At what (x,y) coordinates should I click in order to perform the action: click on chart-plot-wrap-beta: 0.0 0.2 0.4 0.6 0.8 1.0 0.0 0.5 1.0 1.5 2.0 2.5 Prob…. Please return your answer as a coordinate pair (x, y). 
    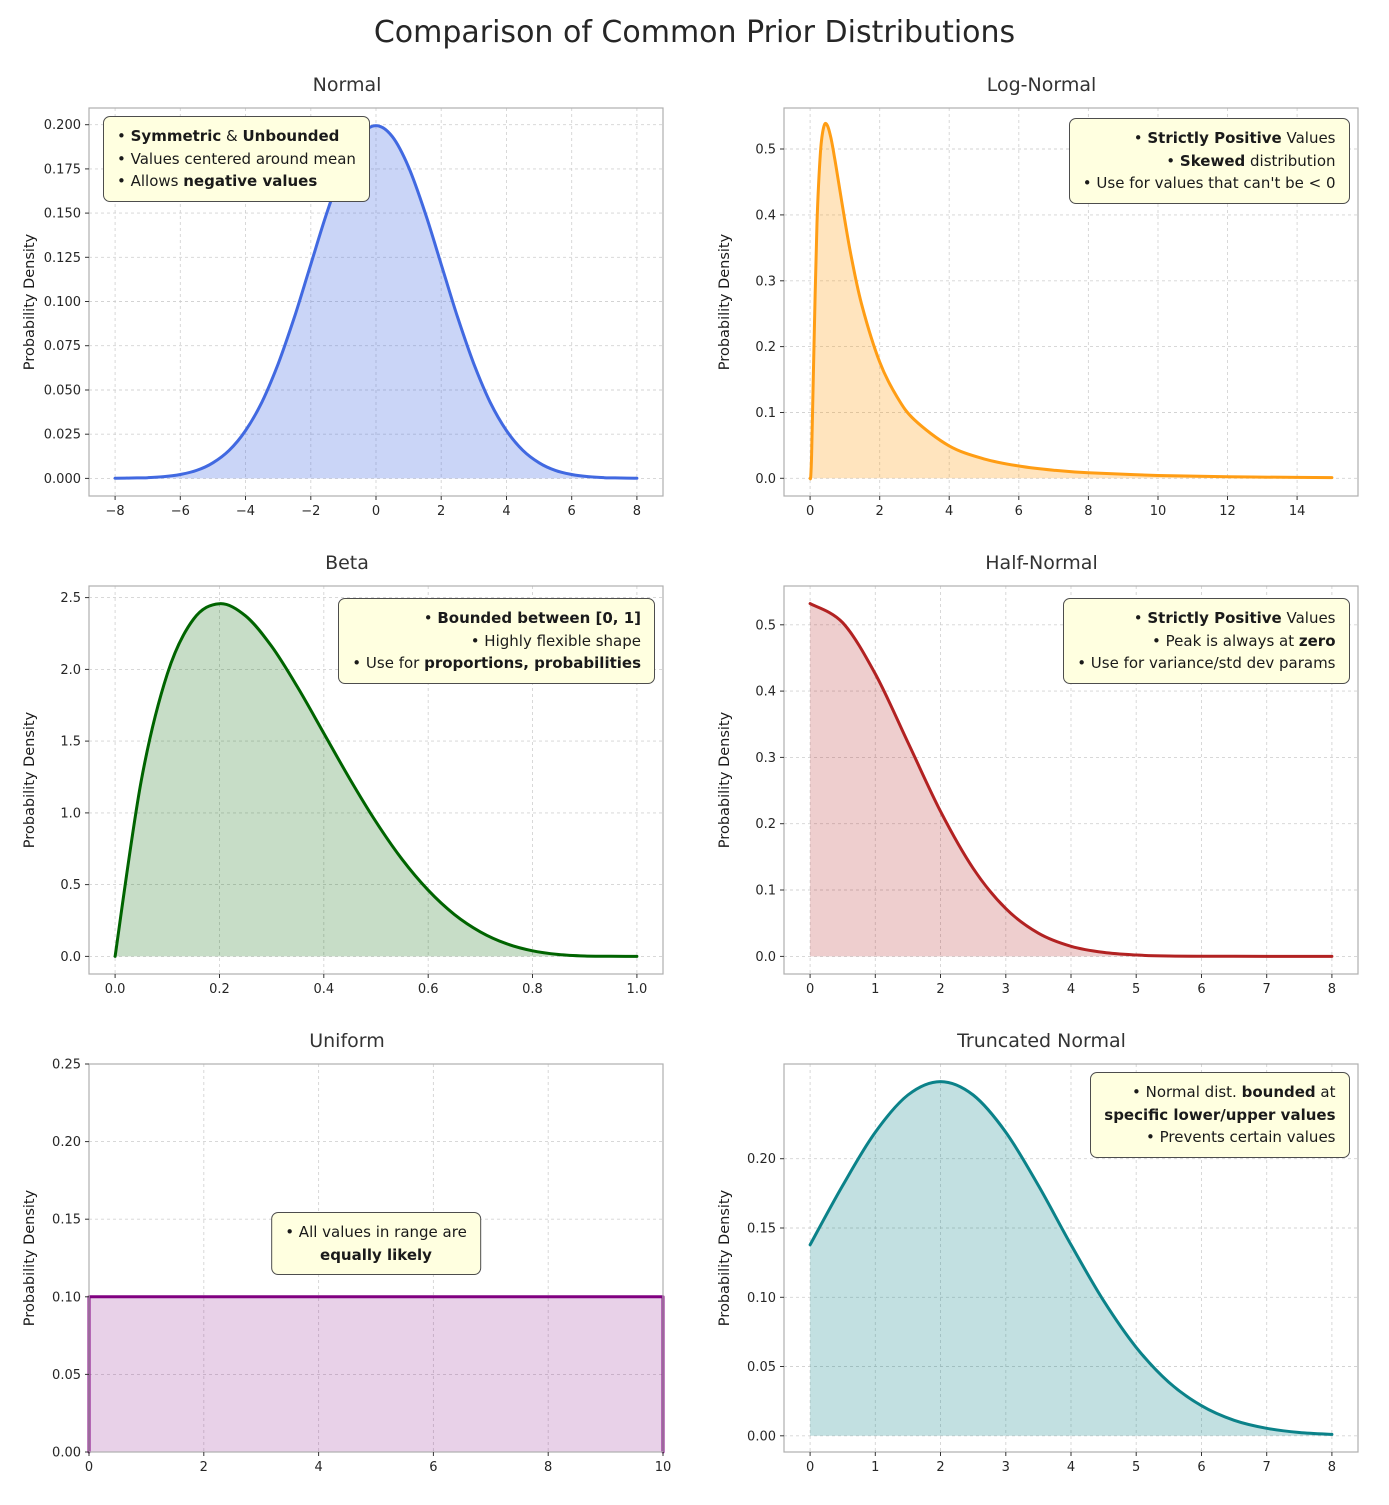
    Looking at the image, I should click on (347, 798).